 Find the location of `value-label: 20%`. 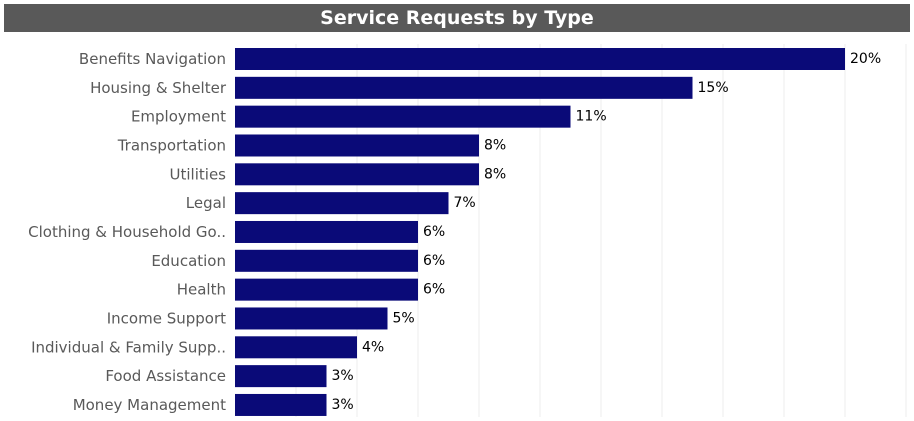

value-label: 20% is located at coordinates (865, 59).